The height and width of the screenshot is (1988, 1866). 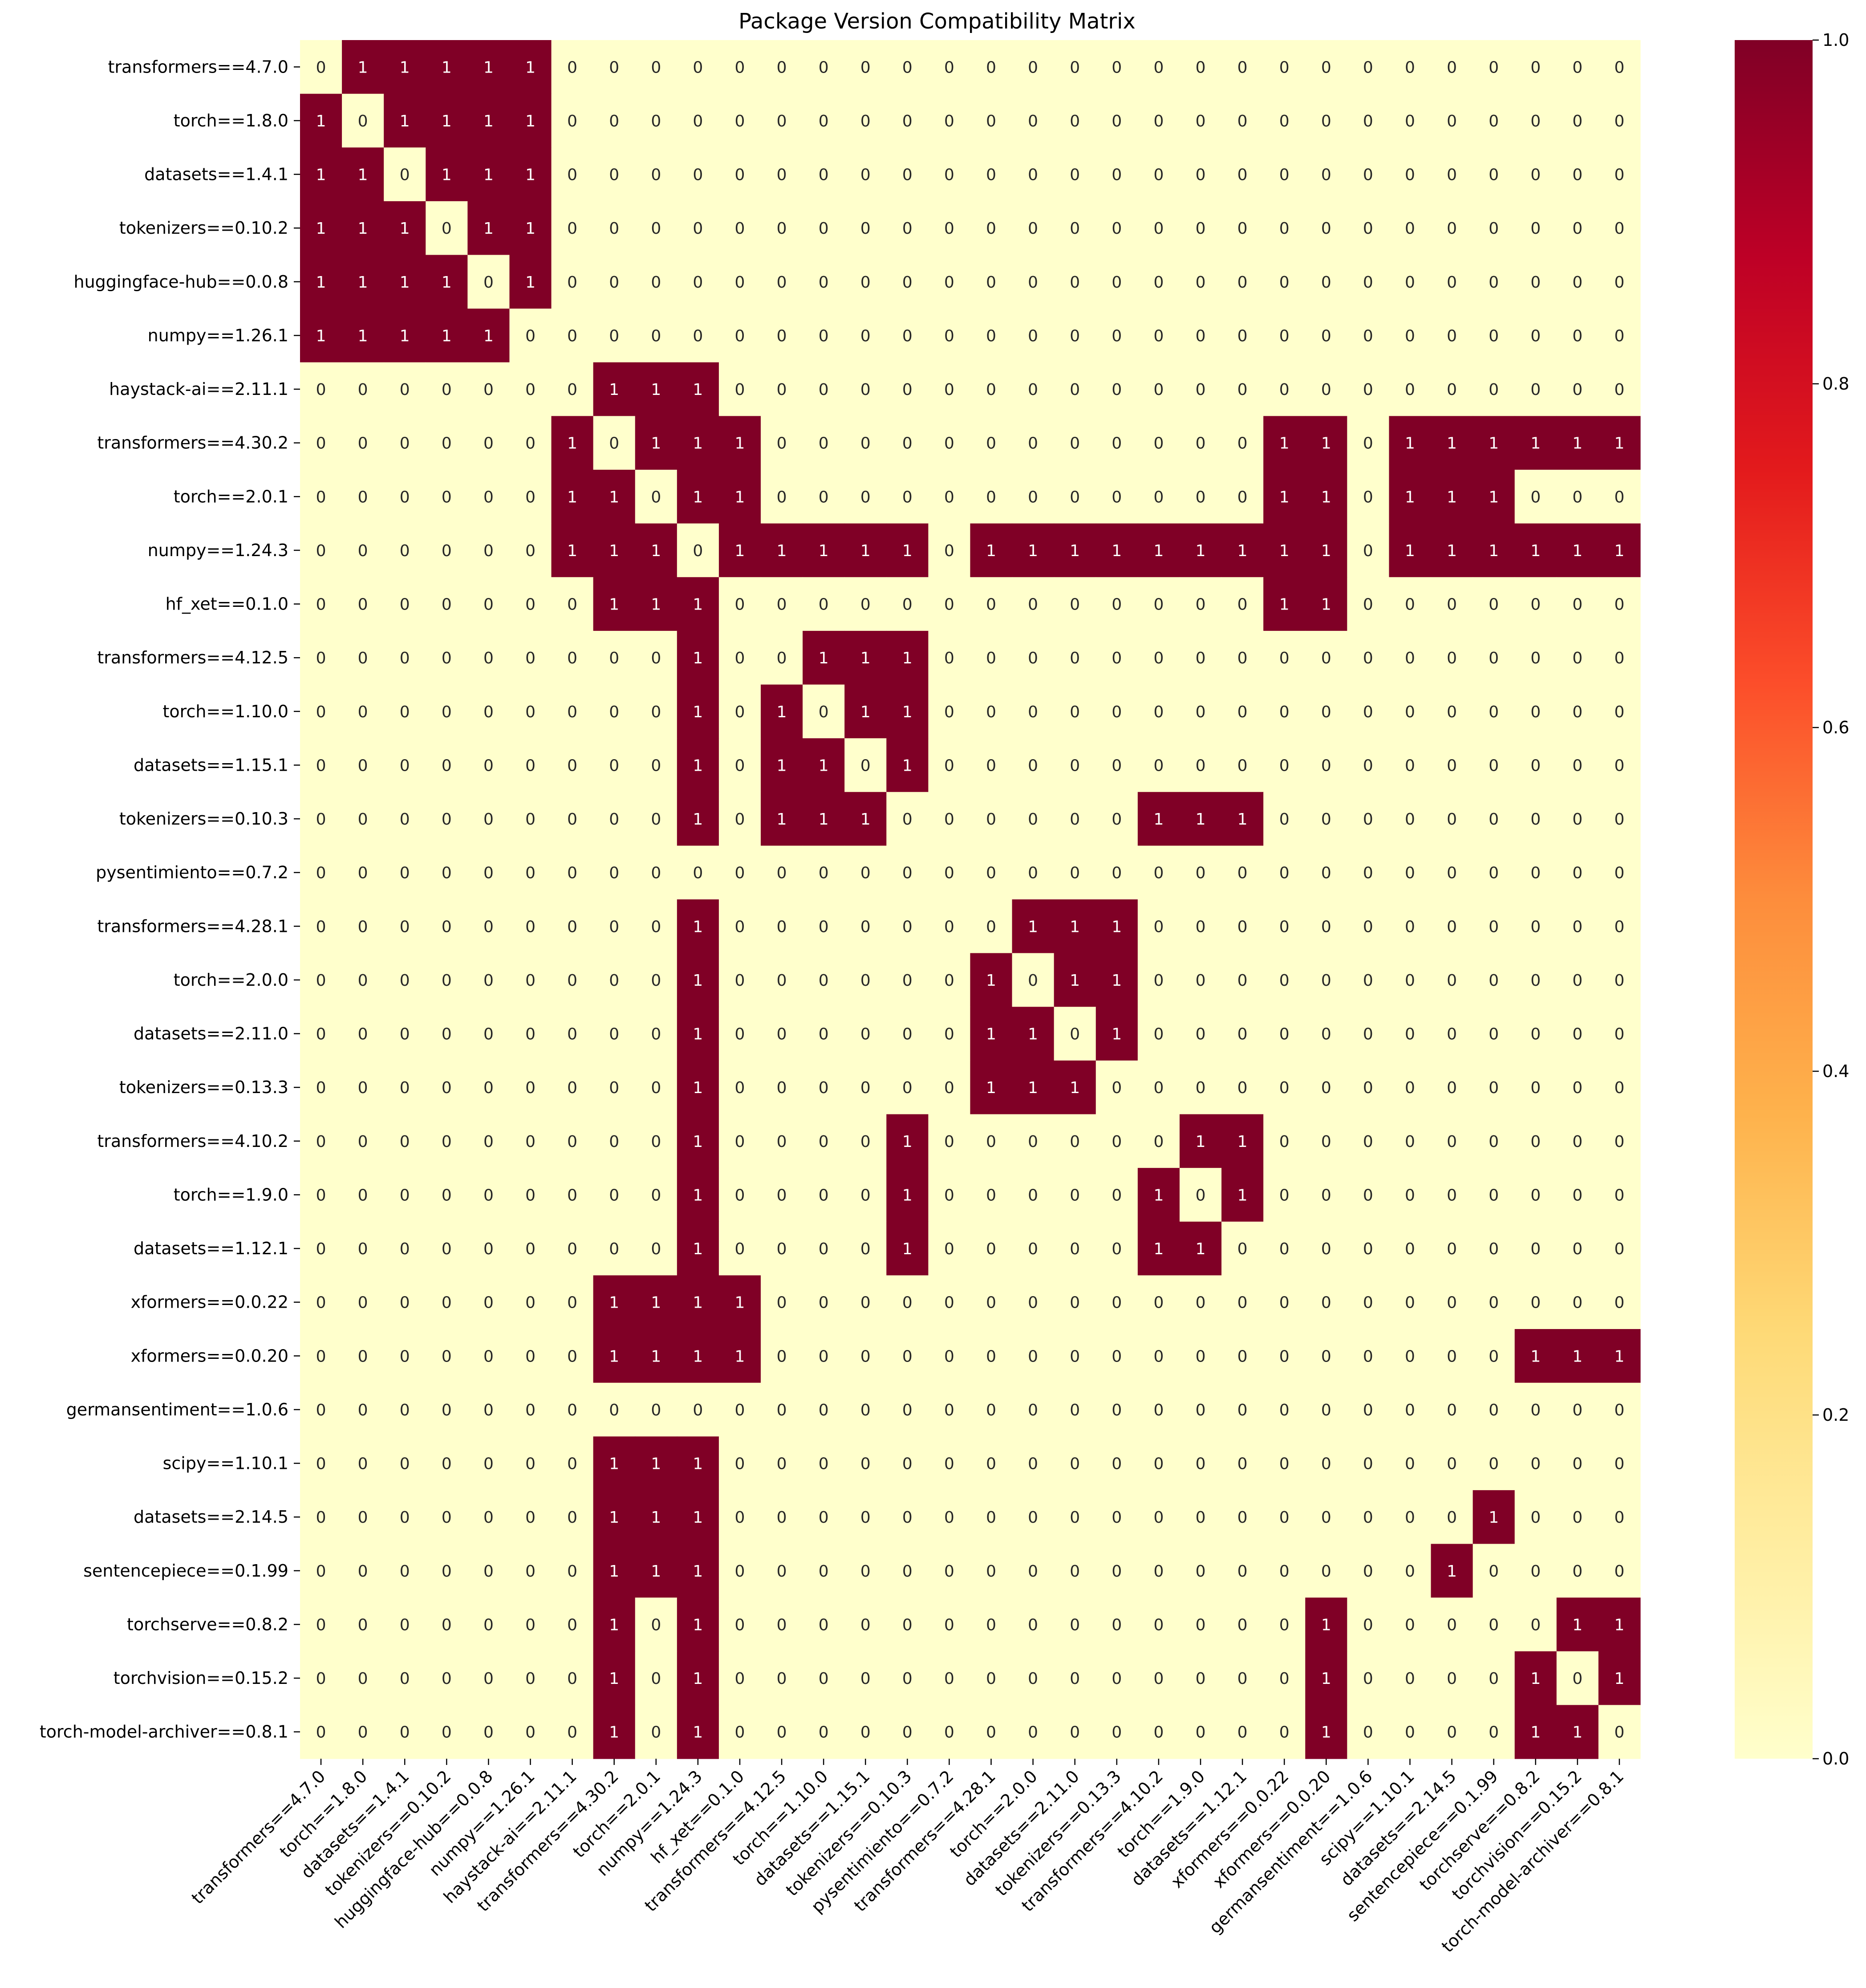 I want to click on y-tick-label: torchvision==0.15.2, so click(x=201, y=1678).